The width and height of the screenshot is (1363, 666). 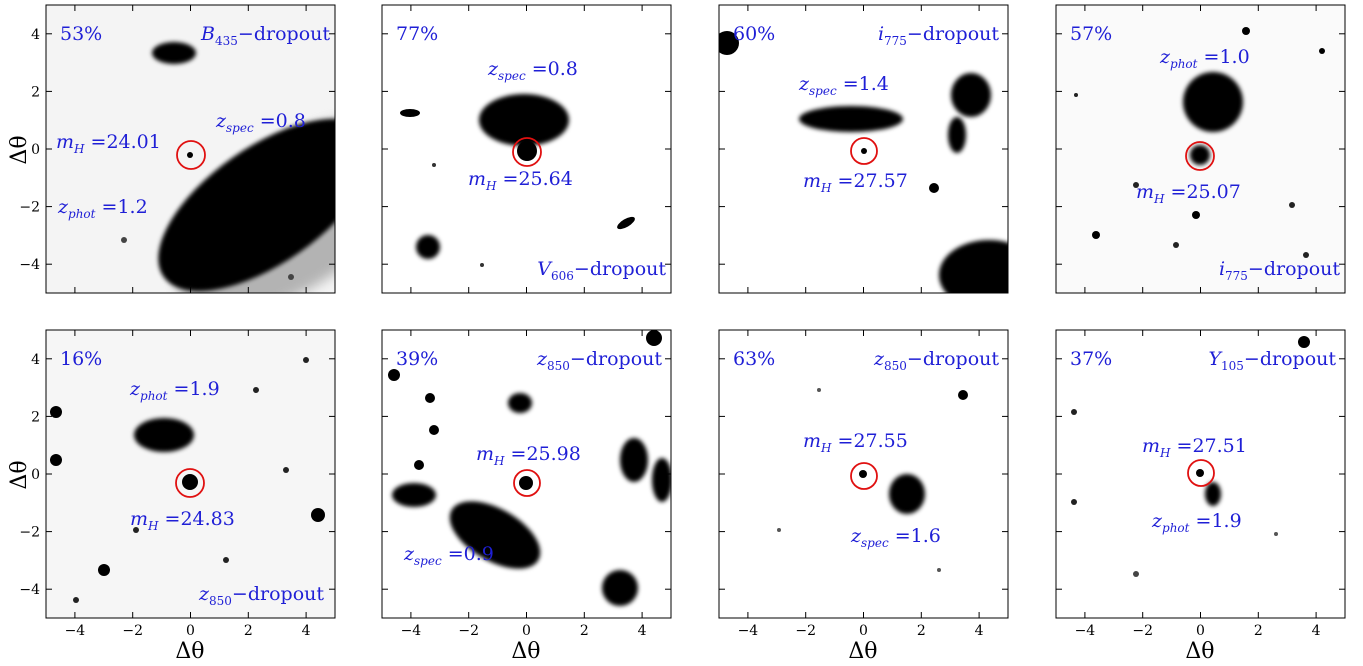 I want to click on panel-4-image, so click(x=1200, y=149).